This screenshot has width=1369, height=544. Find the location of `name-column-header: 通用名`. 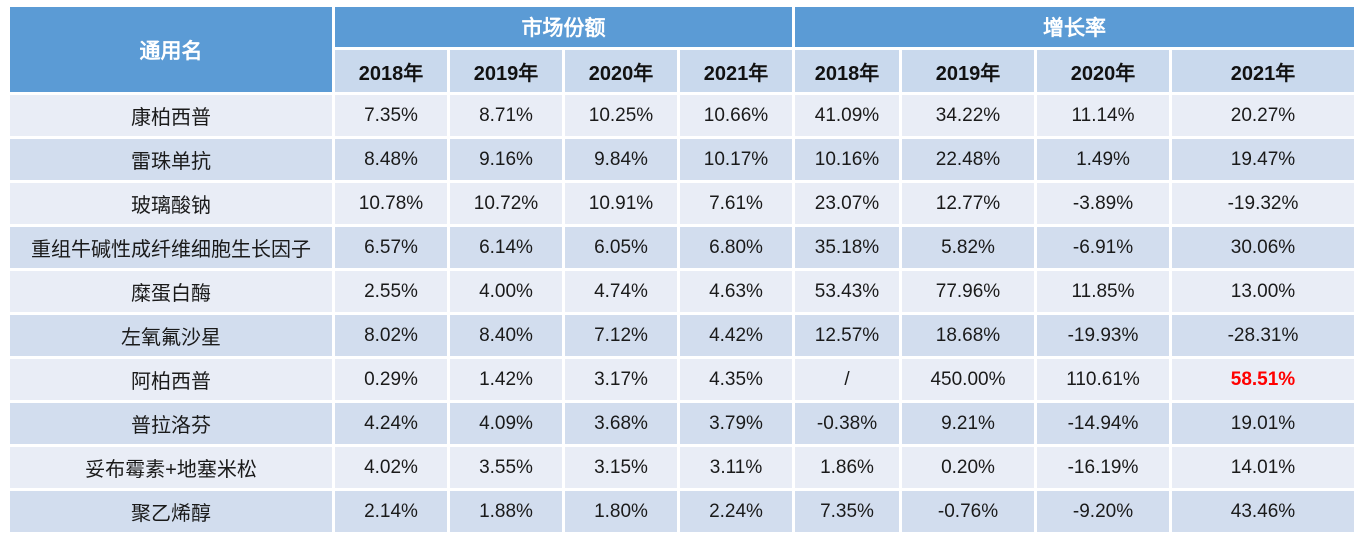

name-column-header: 通用名 is located at coordinates (171, 49).